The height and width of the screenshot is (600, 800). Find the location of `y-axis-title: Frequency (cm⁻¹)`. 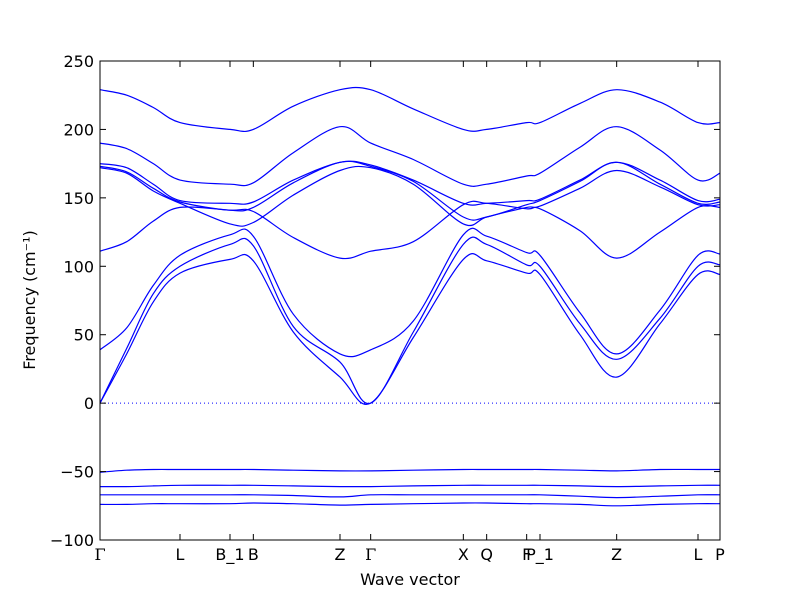

y-axis-title: Frequency (cm⁻¹) is located at coordinates (29, 299).